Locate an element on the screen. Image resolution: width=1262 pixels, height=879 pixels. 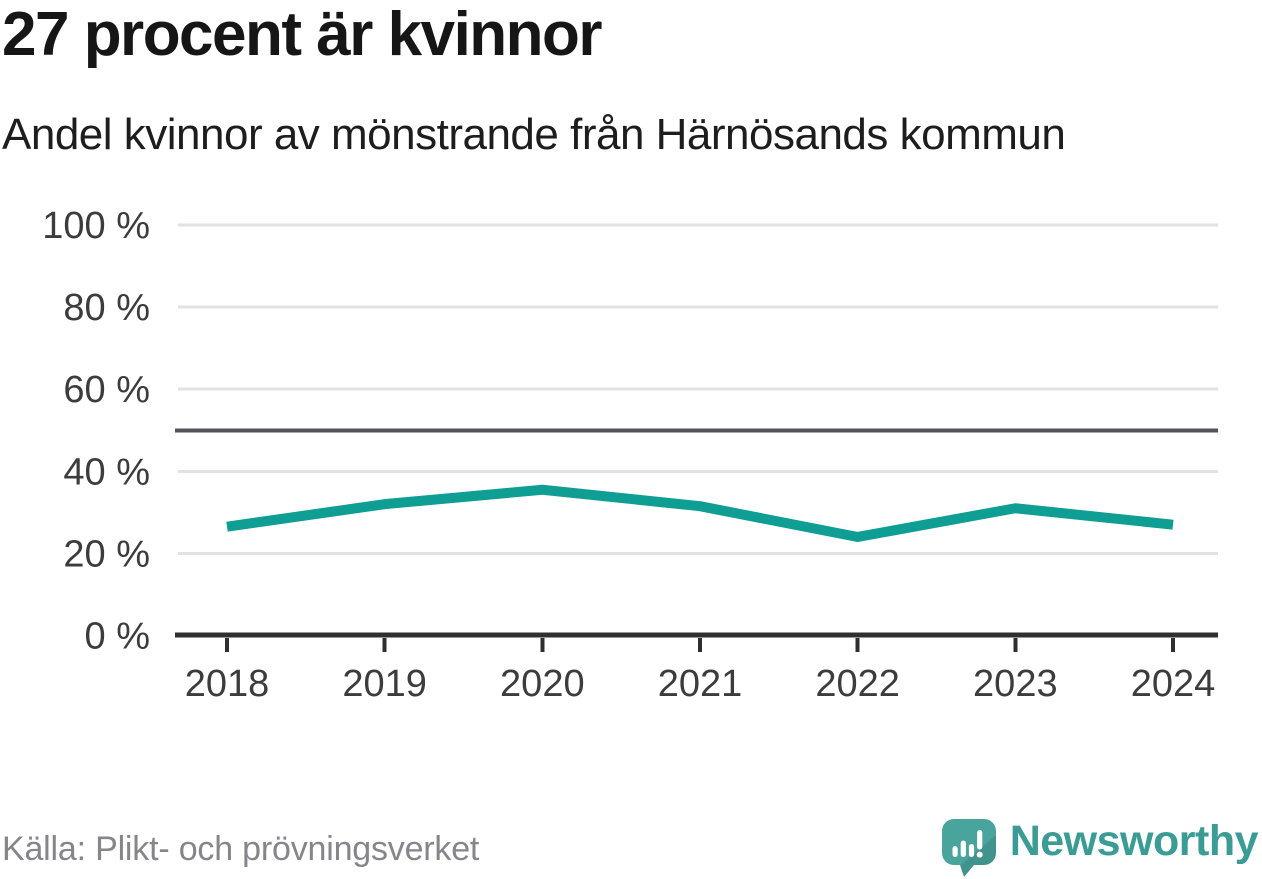
y-axis-tick-label: 20 % is located at coordinates (106, 554).